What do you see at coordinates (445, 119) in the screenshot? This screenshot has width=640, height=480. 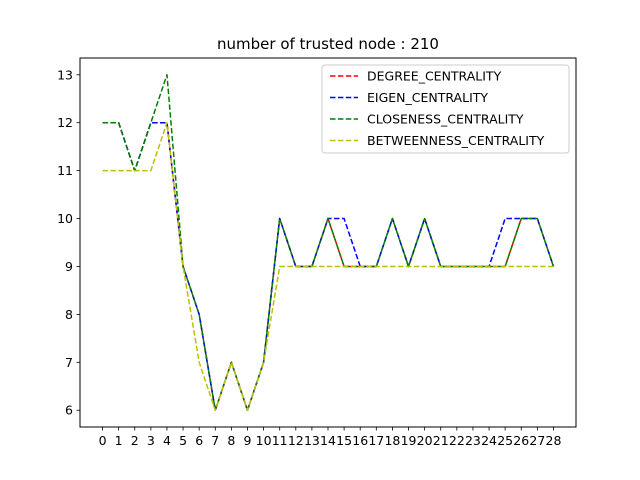 I see `legend-label: CLOSENESS_CENTRALITY` at bounding box center [445, 119].